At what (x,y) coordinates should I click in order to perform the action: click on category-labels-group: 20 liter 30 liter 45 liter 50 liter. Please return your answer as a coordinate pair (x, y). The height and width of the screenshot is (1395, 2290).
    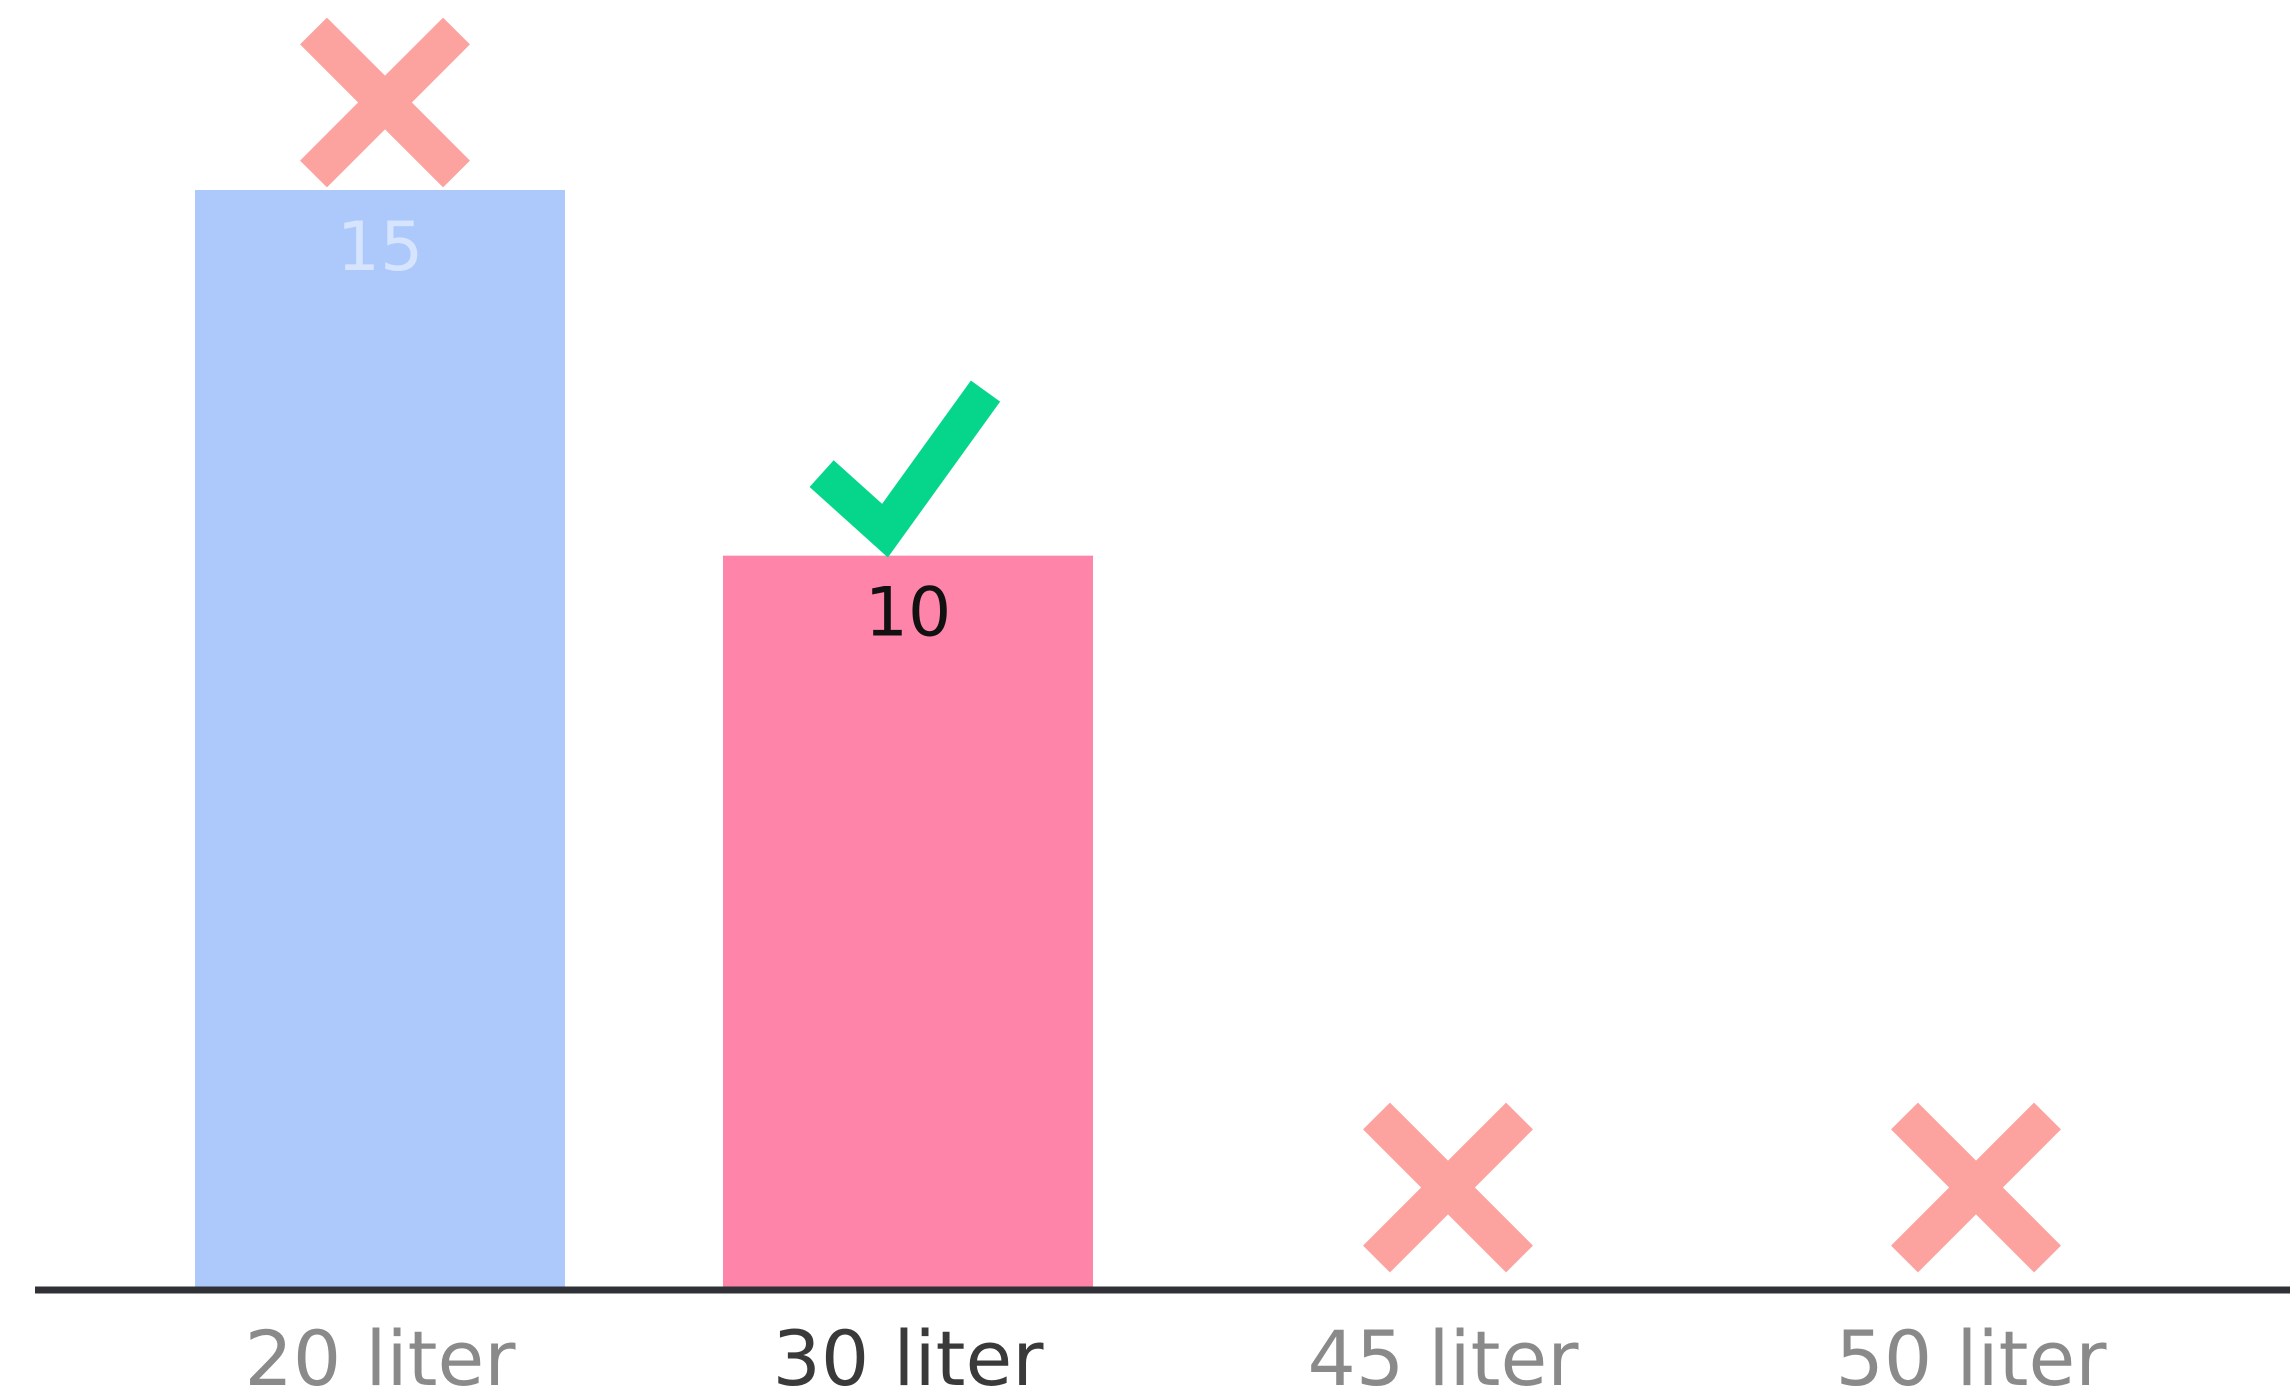
    Looking at the image, I should click on (1176, 1354).